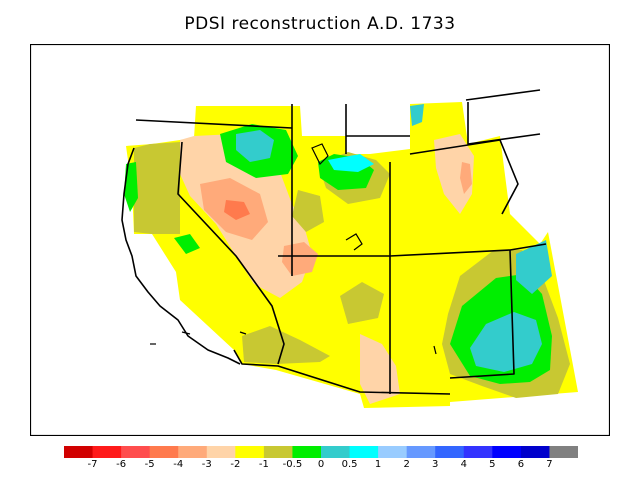 This screenshot has height=480, width=640. I want to click on colorbar, so click(321, 452).